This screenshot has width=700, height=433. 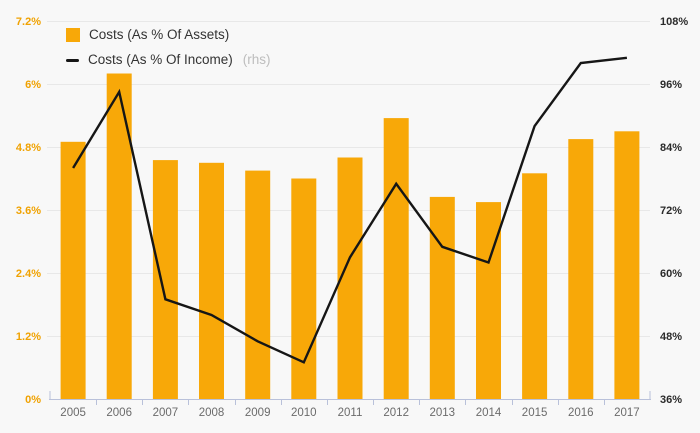 What do you see at coordinates (442, 297) in the screenshot?
I see `bar-2013` at bounding box center [442, 297].